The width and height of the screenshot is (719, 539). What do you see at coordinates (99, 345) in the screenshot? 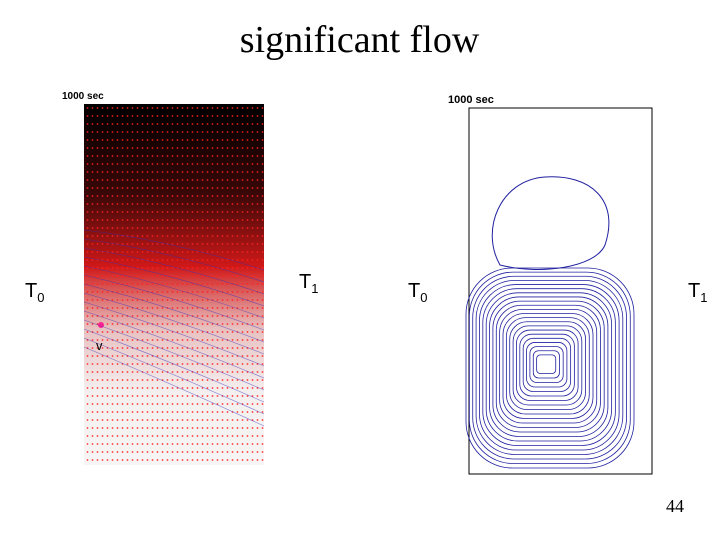
I see `vector-label: v` at bounding box center [99, 345].